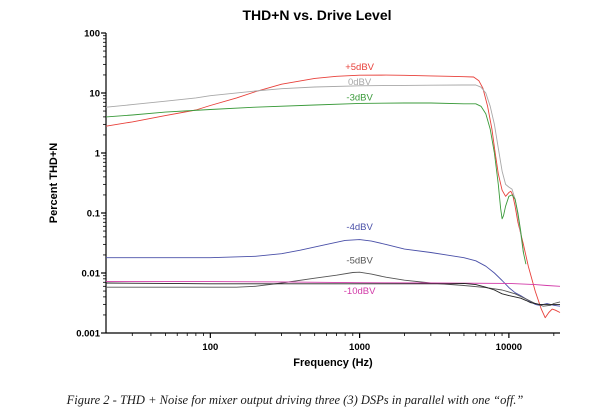 This screenshot has height=420, width=590. I want to click on y-tick-label: 1, so click(98, 154).